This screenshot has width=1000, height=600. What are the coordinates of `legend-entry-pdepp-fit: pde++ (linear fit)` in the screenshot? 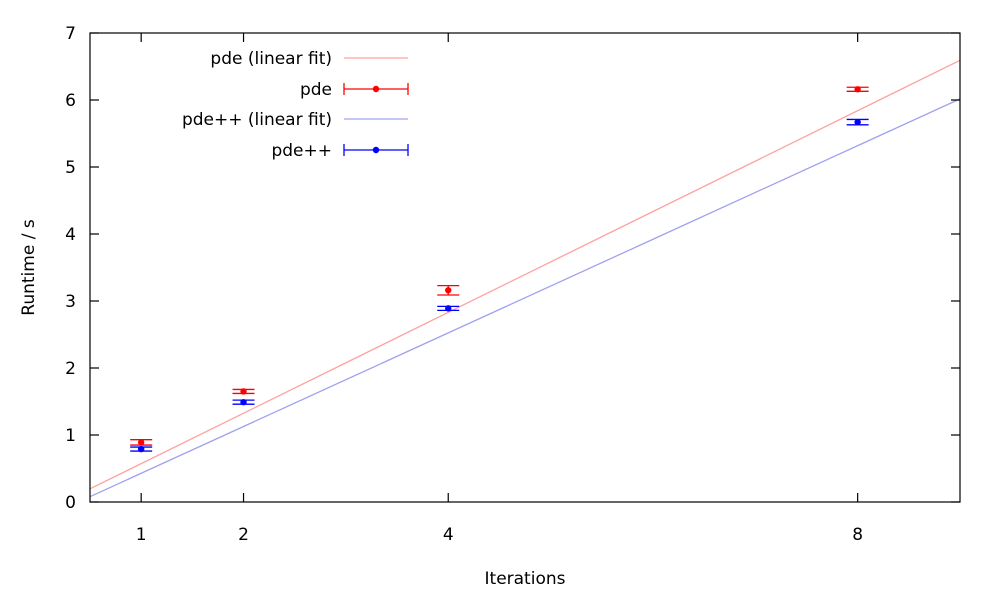 It's located at (295, 120).